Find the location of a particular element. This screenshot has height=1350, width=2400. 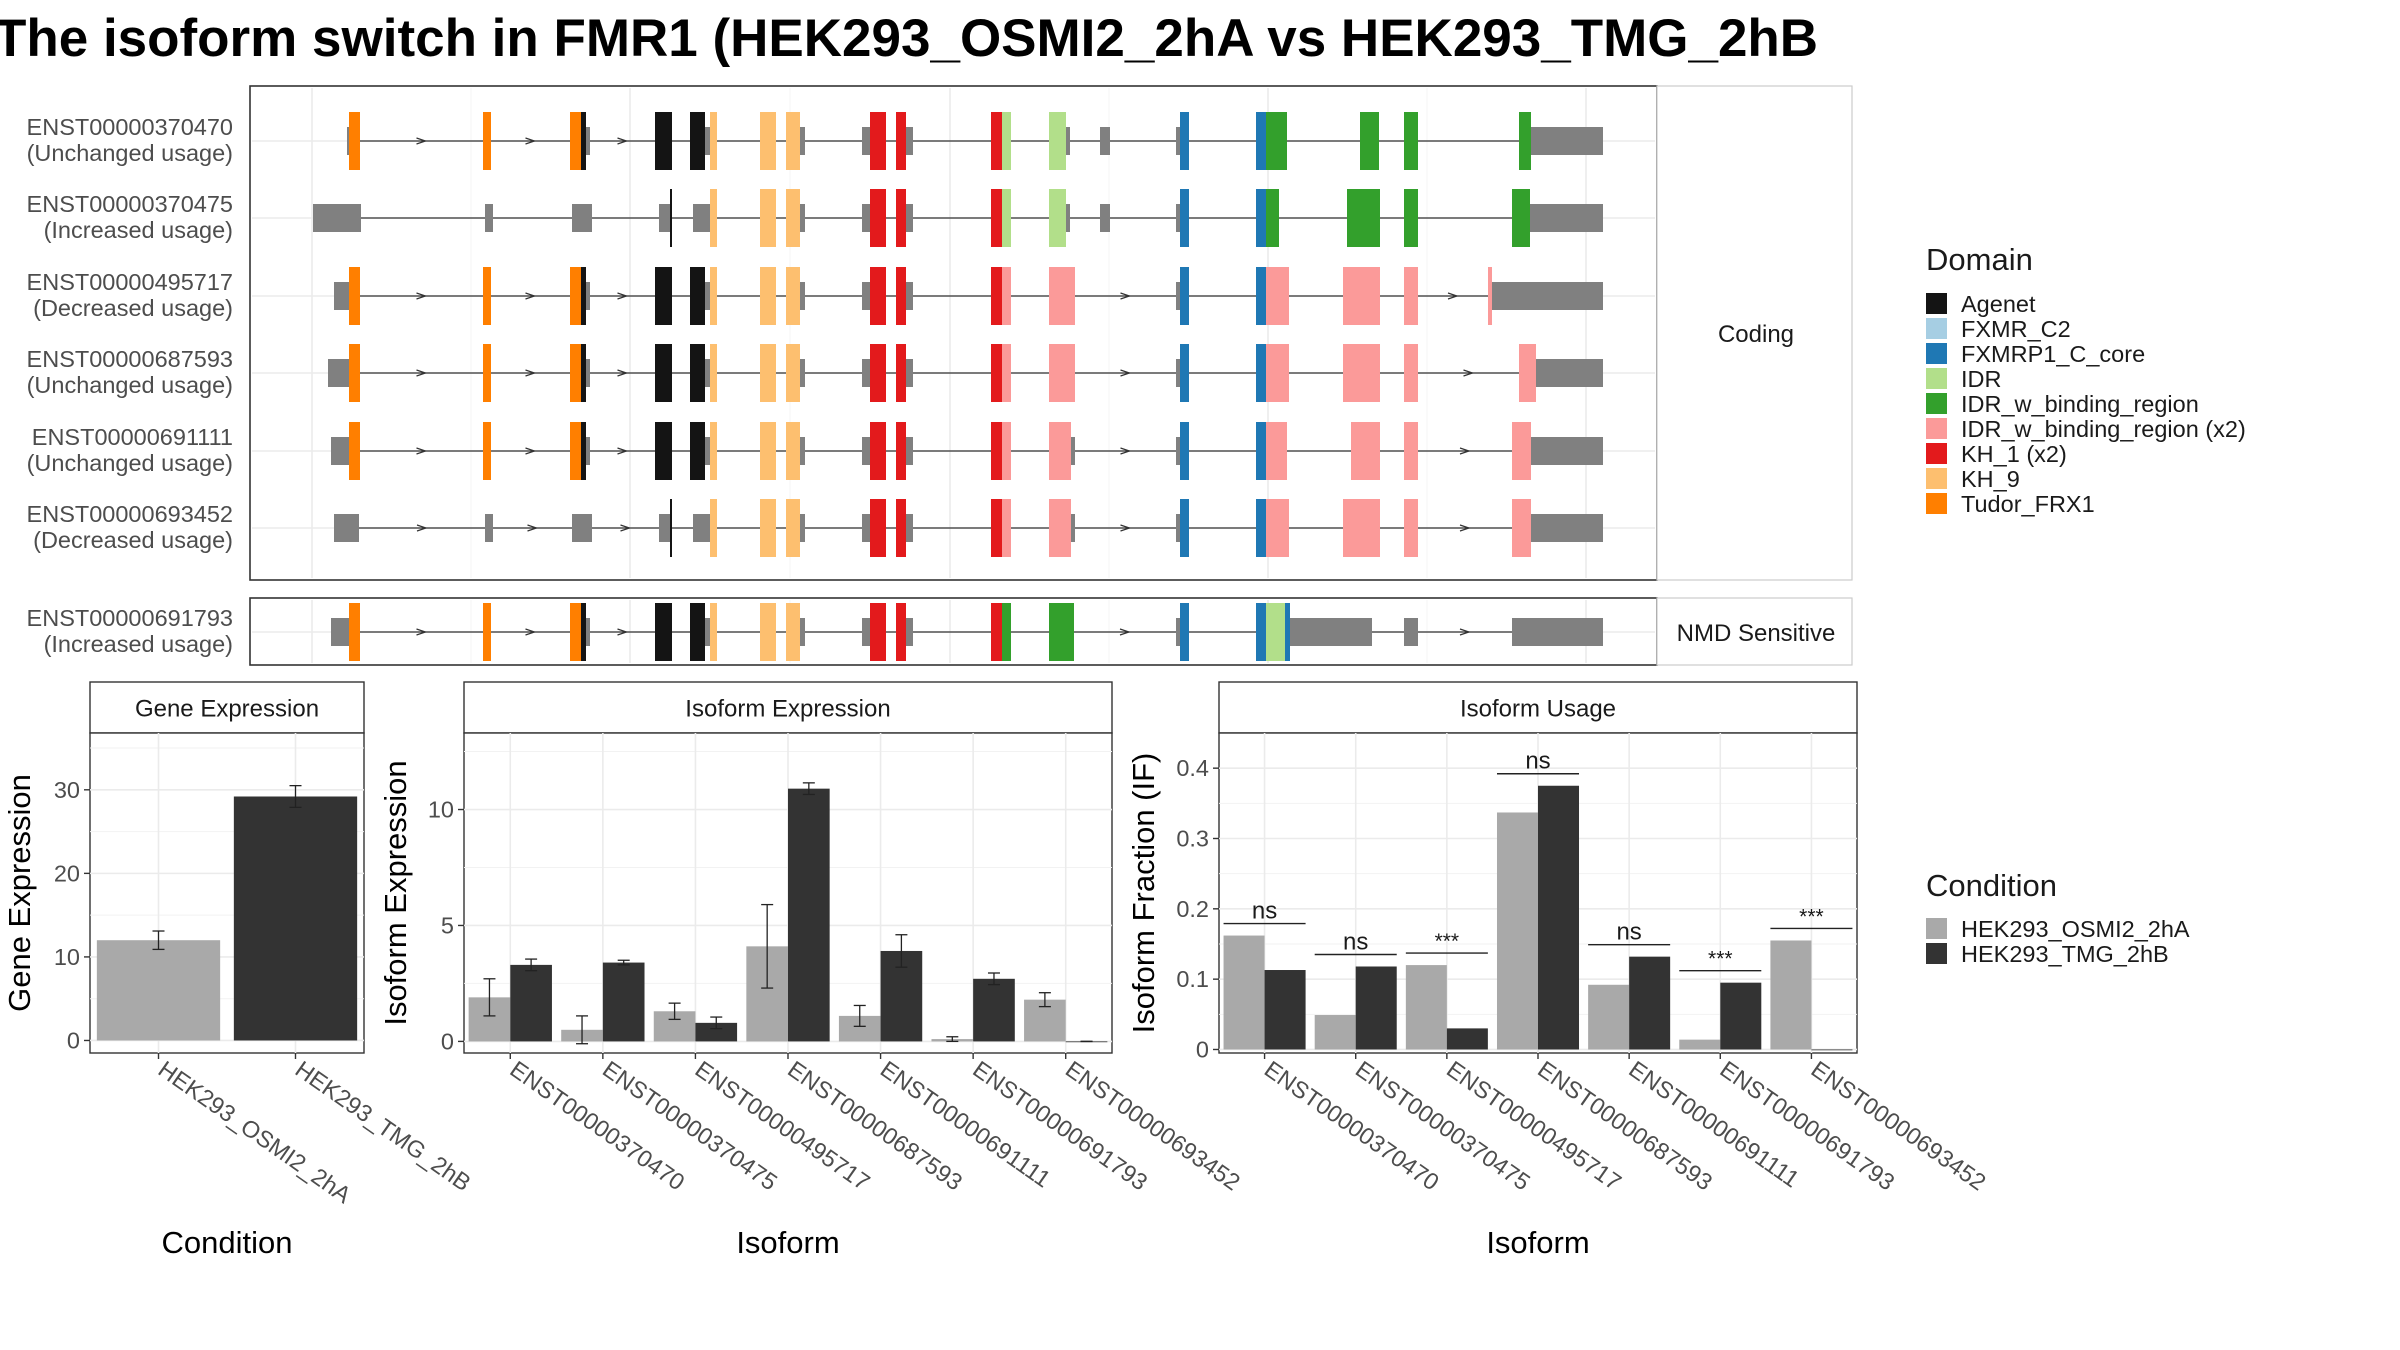

y-tick-label: 5 is located at coordinates (447, 925).